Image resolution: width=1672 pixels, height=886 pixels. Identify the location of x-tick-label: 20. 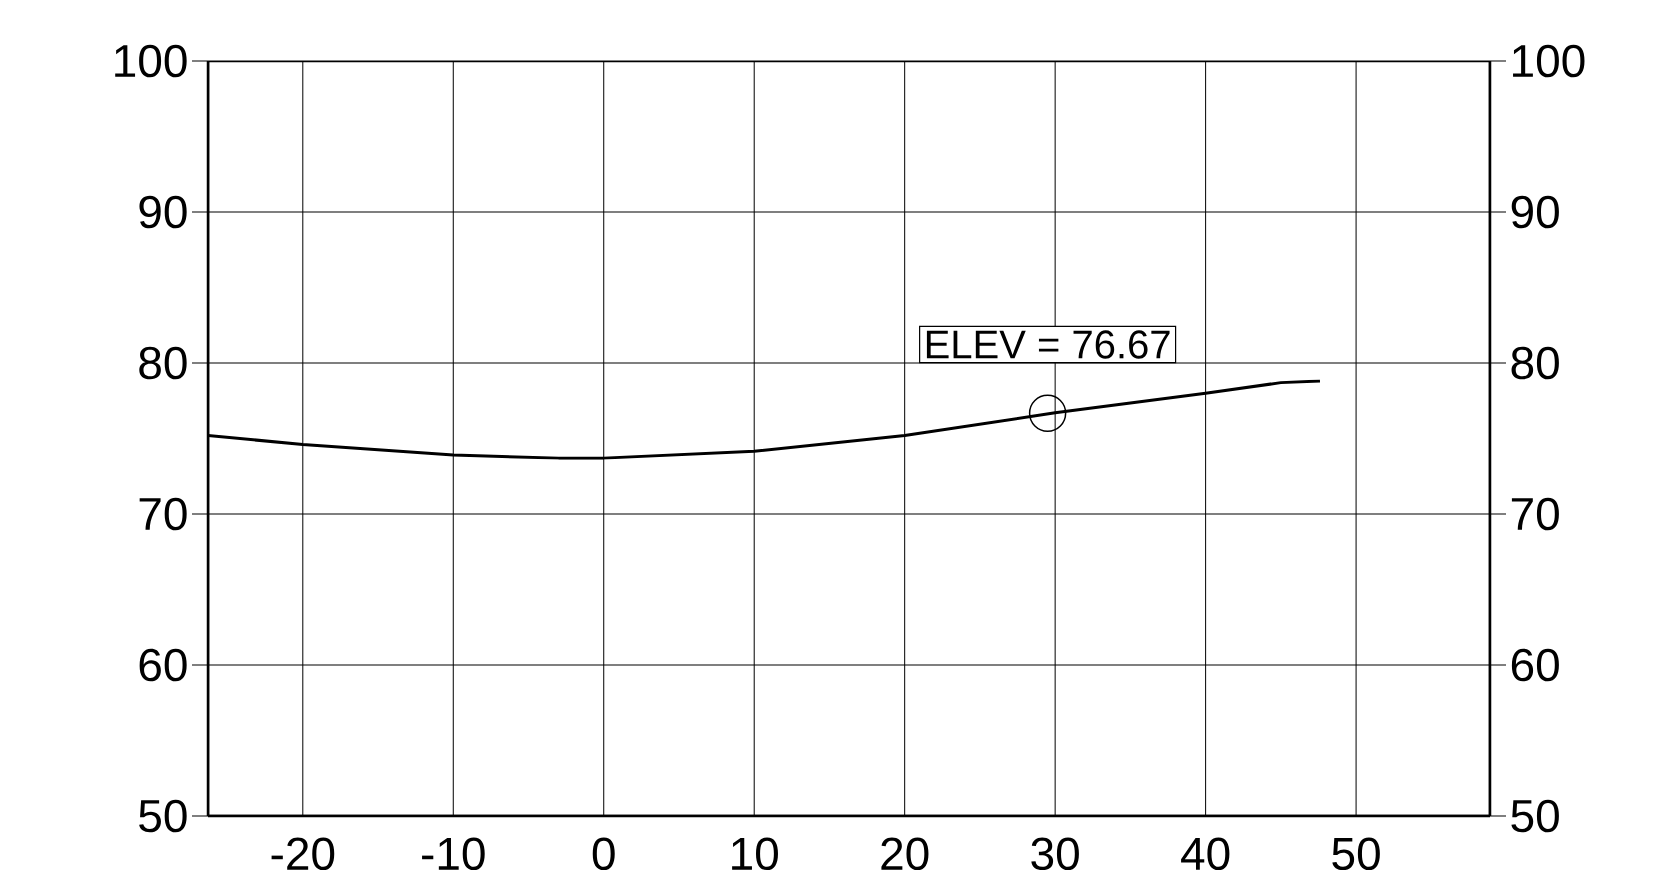
(905, 854).